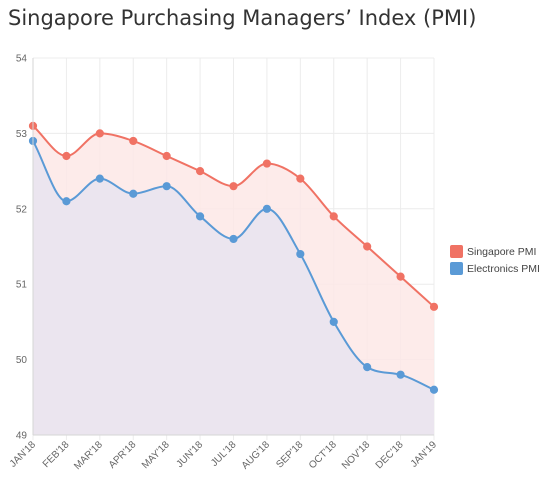 This screenshot has width=549, height=487. Describe the element at coordinates (22, 59) in the screenshot. I see `y-tick-label: 54` at that location.